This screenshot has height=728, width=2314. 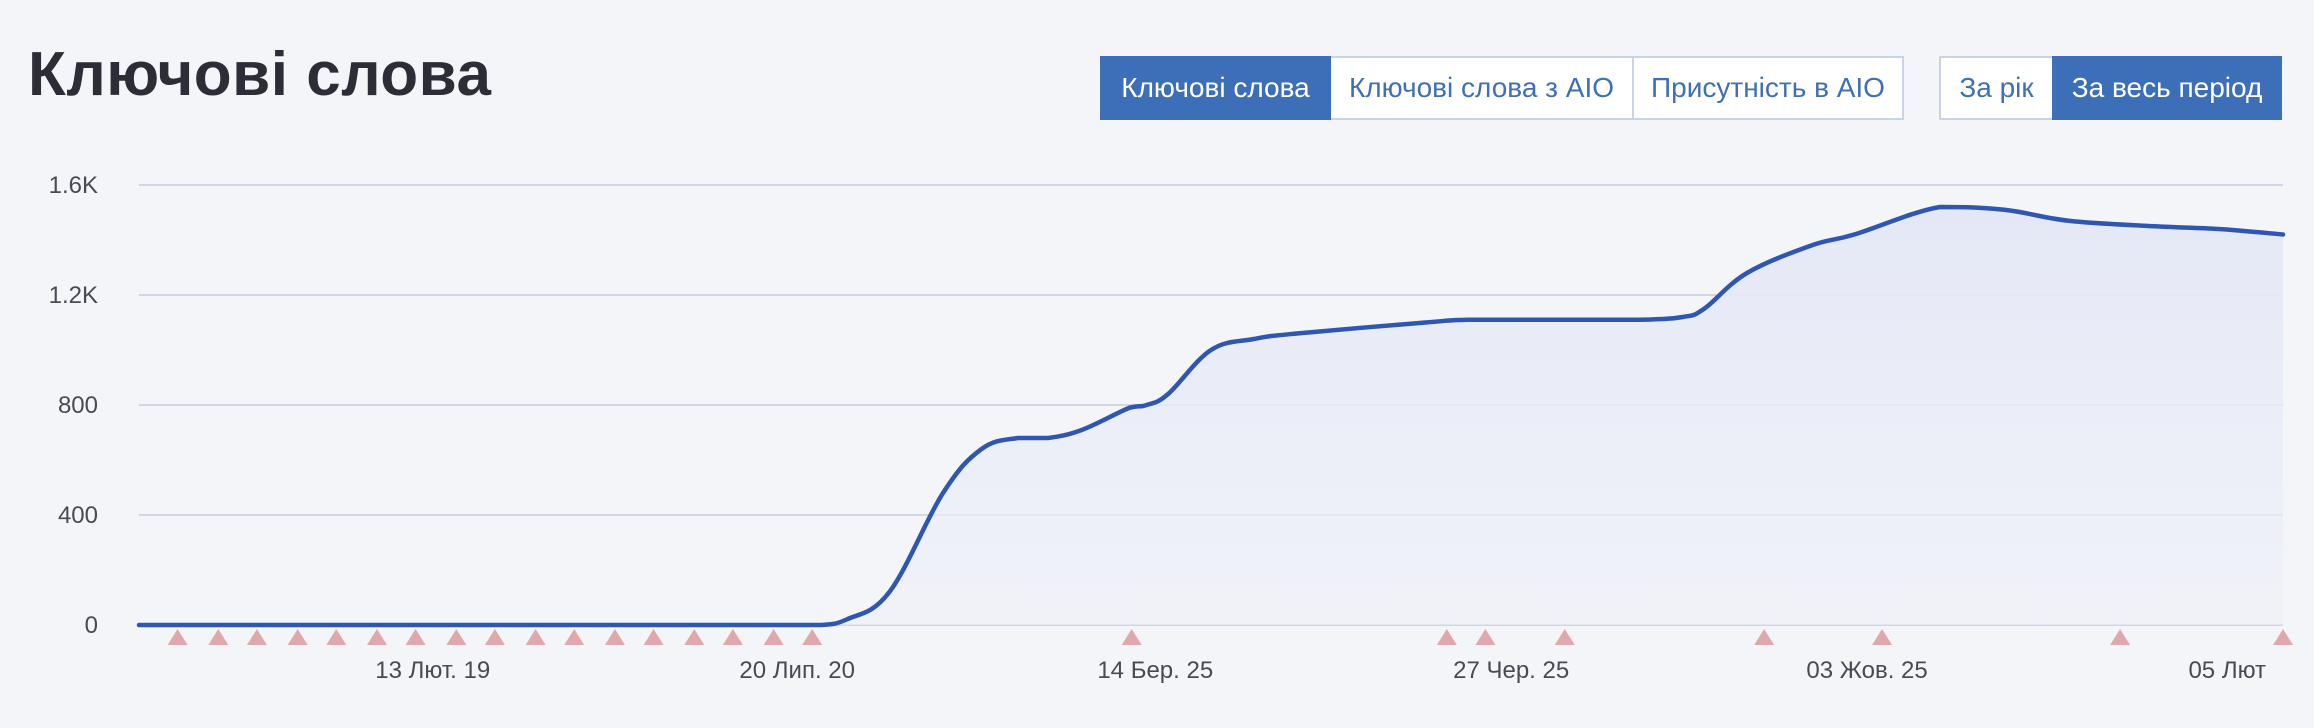 I want to click on x-tick-label: 05 Лют, so click(x=2227, y=670).